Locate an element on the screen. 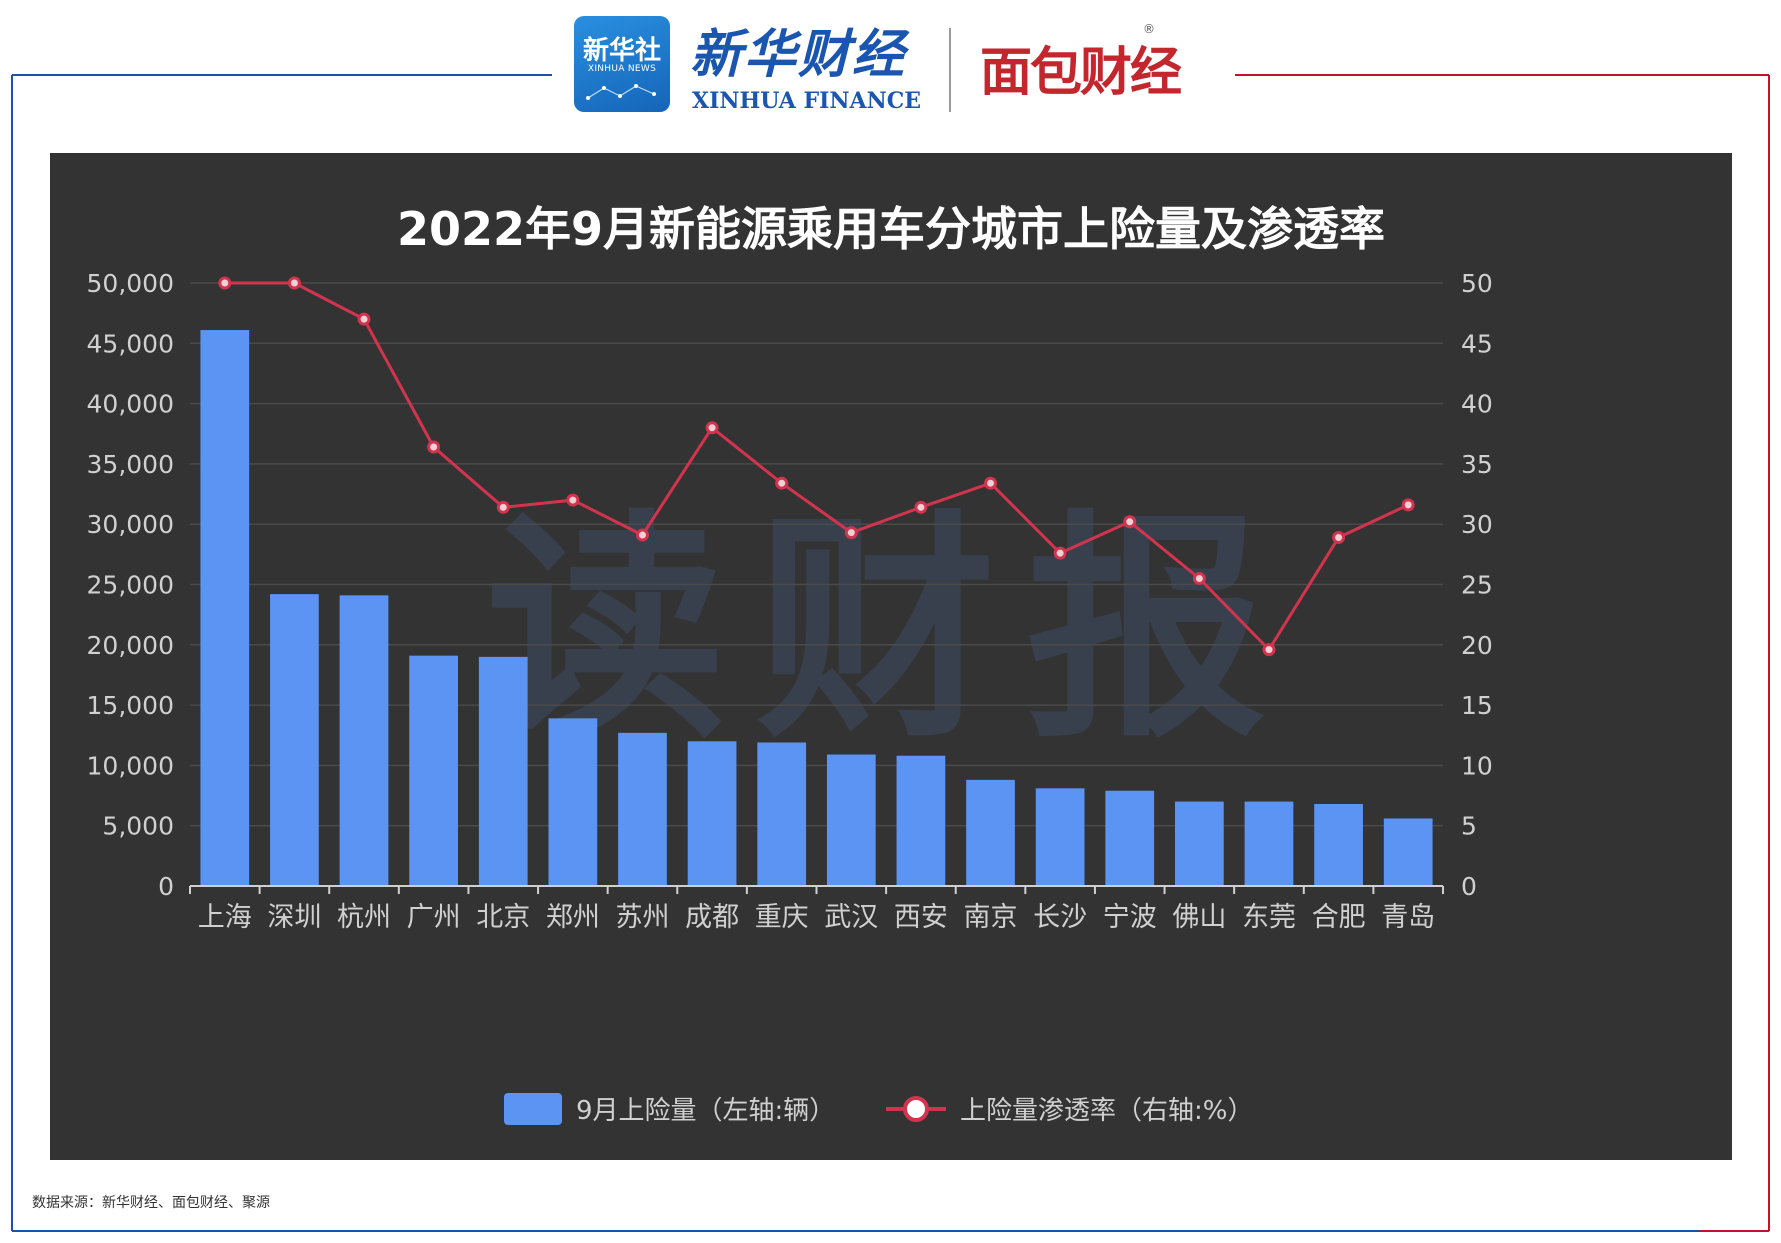 Image resolution: width=1781 pixels, height=1243 pixels. bar-重庆 is located at coordinates (782, 814).